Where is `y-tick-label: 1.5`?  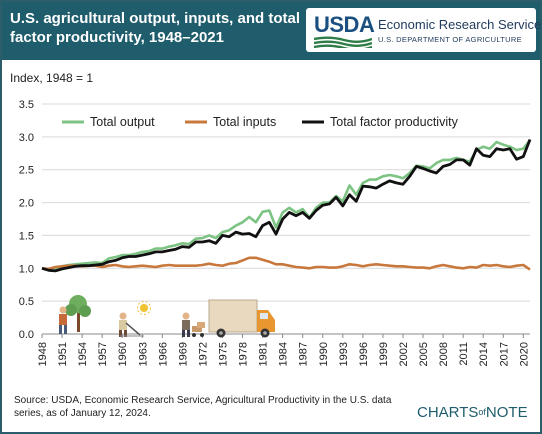
y-tick-label: 1.5 is located at coordinates (26, 236).